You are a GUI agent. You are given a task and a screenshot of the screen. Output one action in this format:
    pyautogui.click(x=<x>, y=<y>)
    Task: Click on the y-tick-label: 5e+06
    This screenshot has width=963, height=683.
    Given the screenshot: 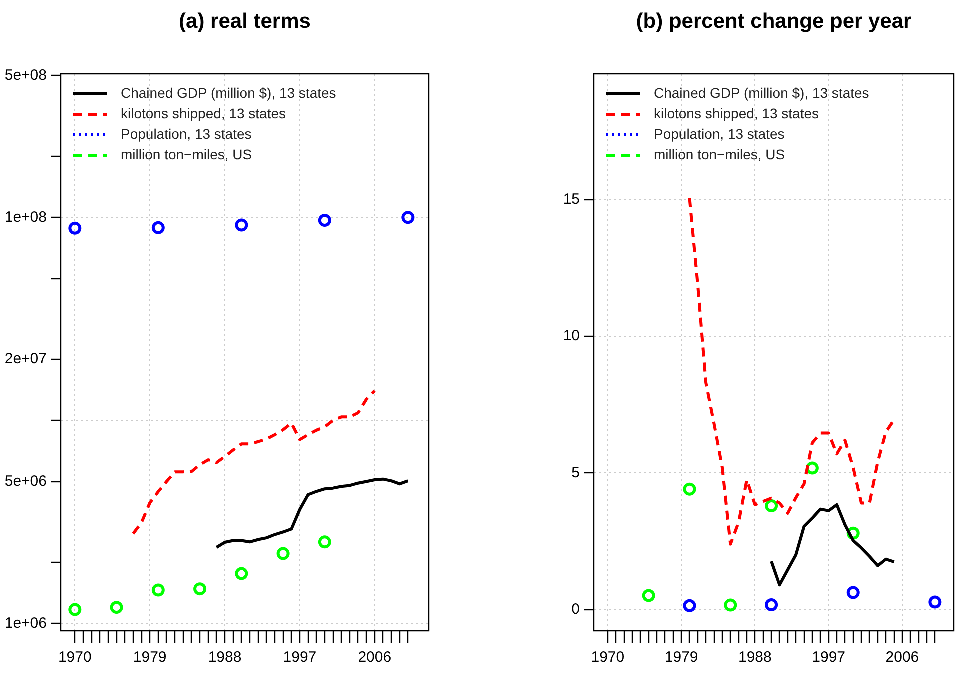 What is the action you would take?
    pyautogui.click(x=25, y=481)
    